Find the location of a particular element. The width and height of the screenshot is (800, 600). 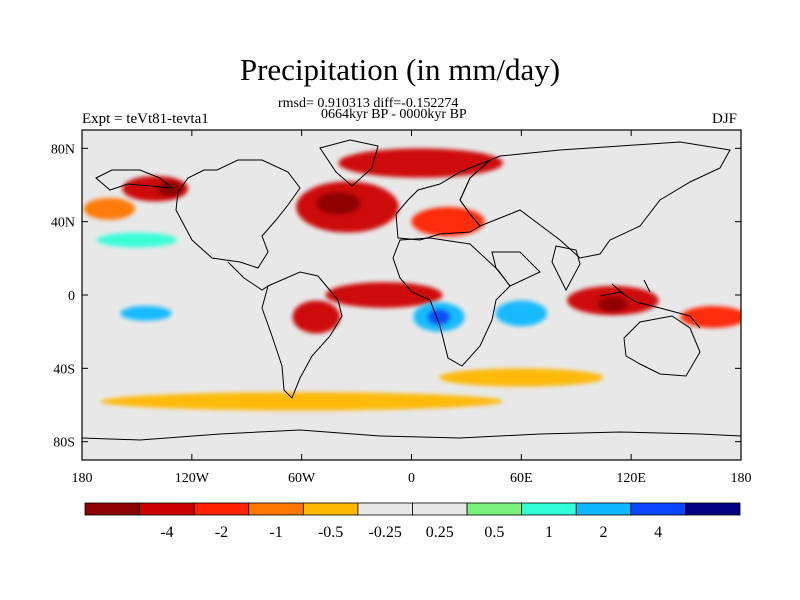

coastline-central-america is located at coordinates (248, 276).